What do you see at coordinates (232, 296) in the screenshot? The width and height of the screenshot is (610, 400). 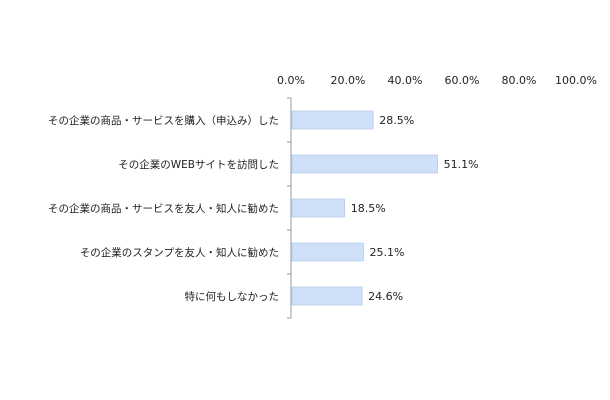 I see `category-label: 特に何もしなかった` at bounding box center [232, 296].